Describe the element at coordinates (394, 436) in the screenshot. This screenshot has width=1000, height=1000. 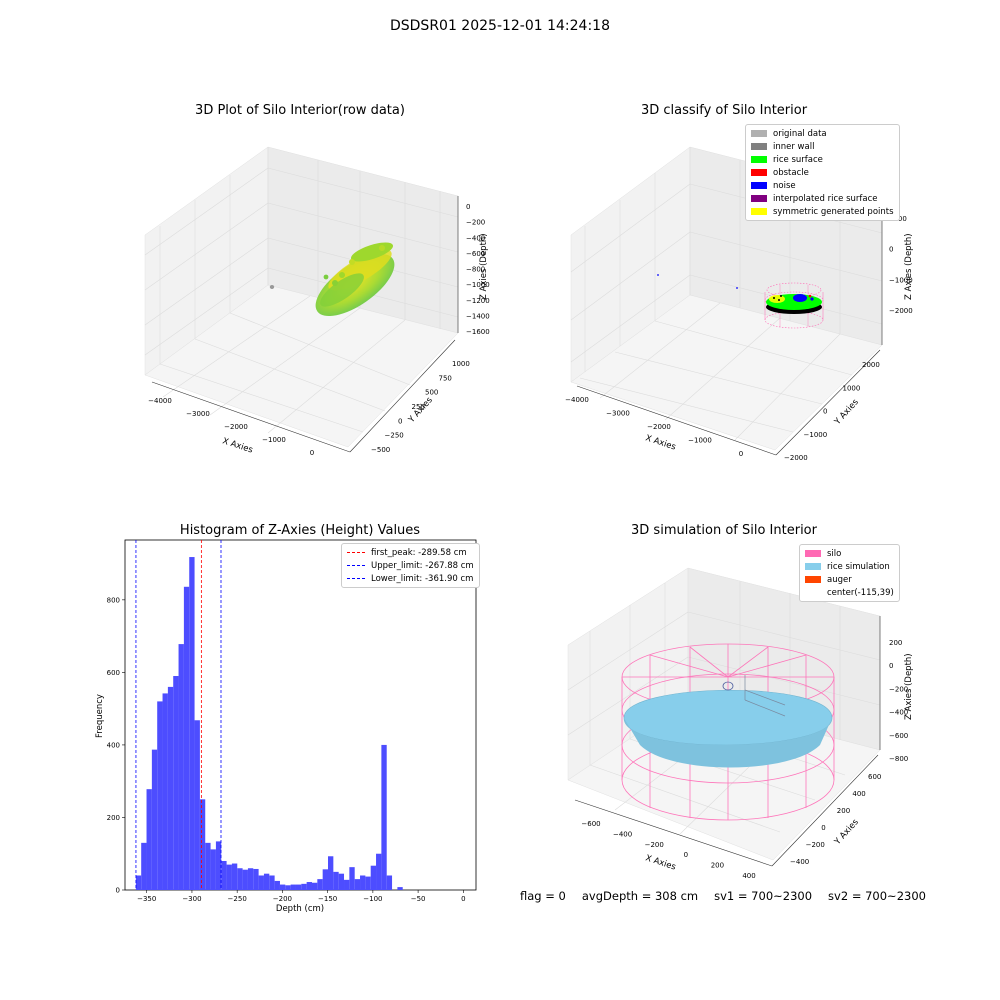
I see `plot1-y-tick-label: −250` at that location.